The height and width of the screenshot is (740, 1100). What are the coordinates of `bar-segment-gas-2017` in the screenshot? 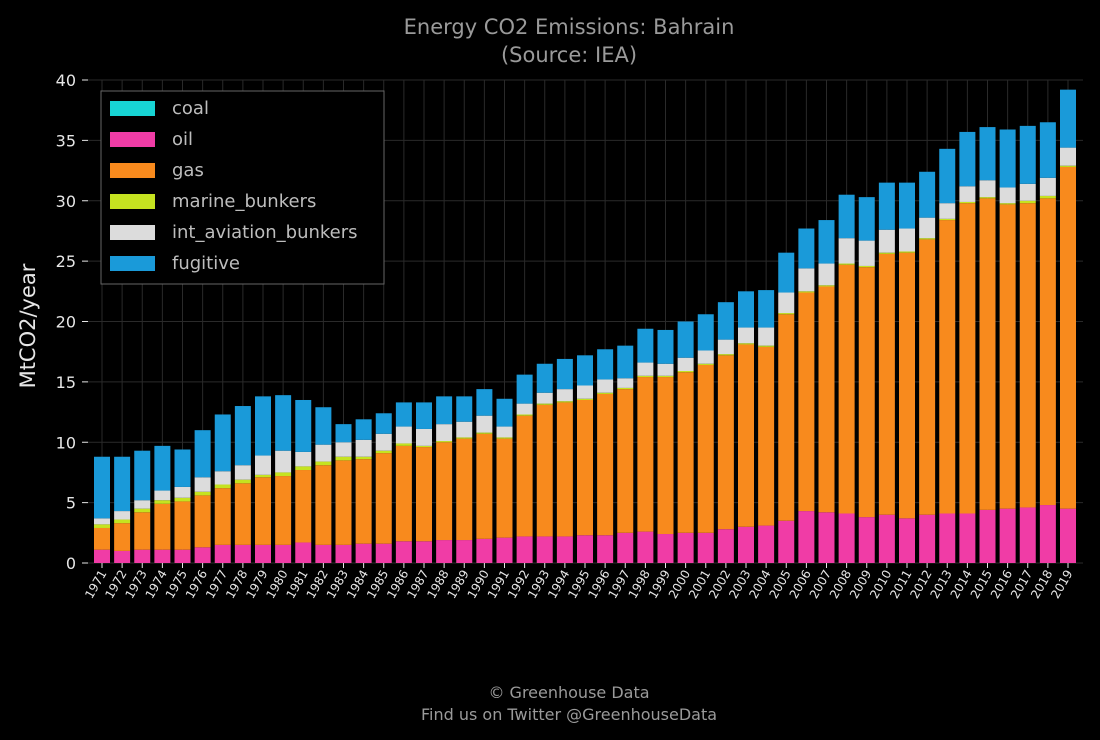 It's located at (1027, 355).